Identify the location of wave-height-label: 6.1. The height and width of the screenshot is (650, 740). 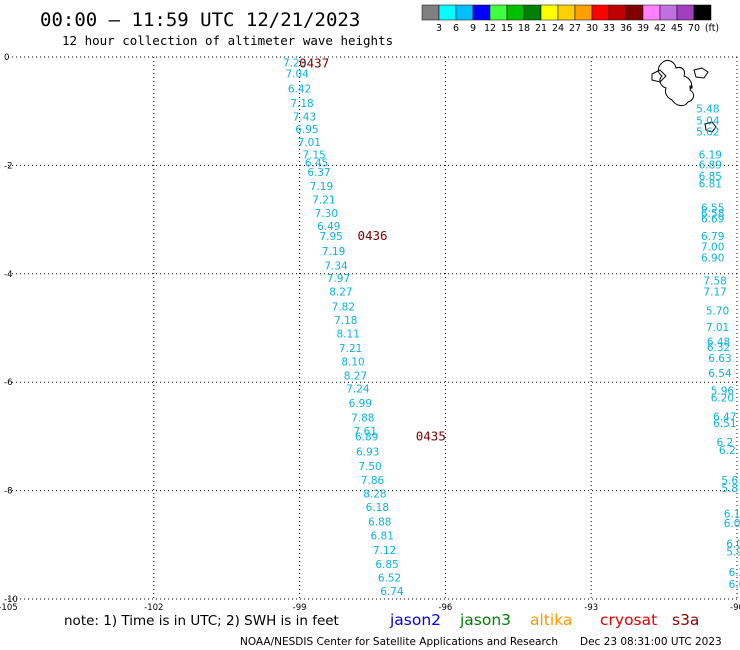
(732, 514).